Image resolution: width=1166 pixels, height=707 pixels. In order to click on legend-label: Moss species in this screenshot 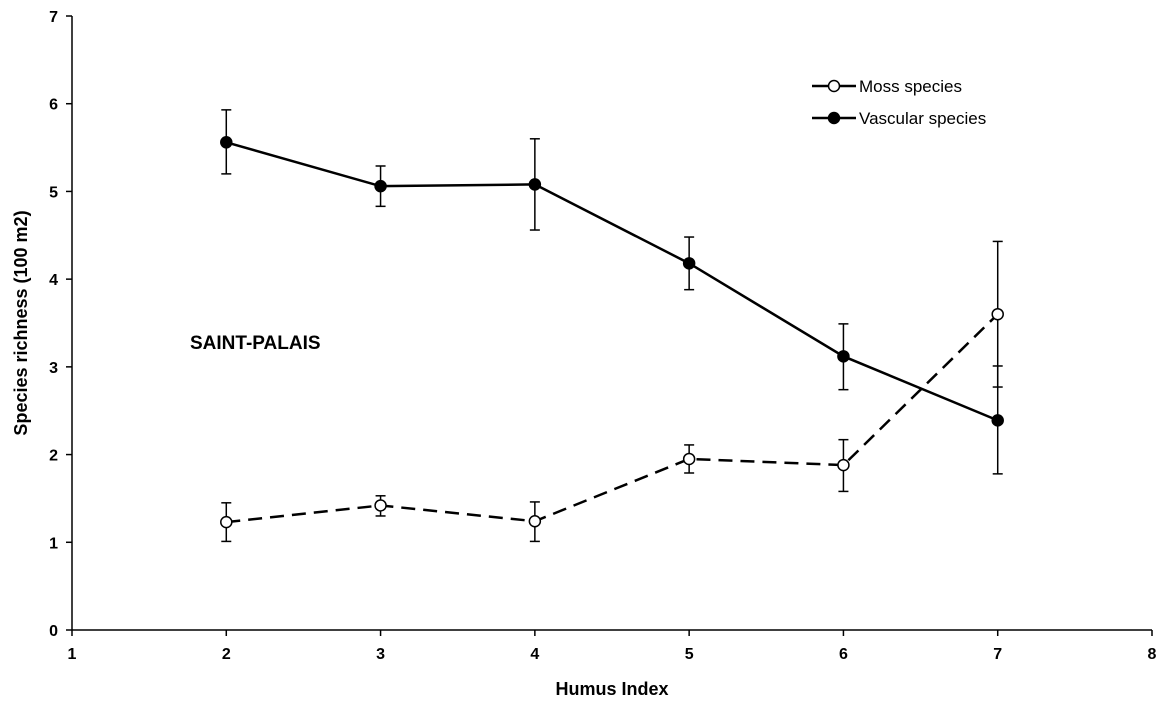, I will do `click(910, 86)`.